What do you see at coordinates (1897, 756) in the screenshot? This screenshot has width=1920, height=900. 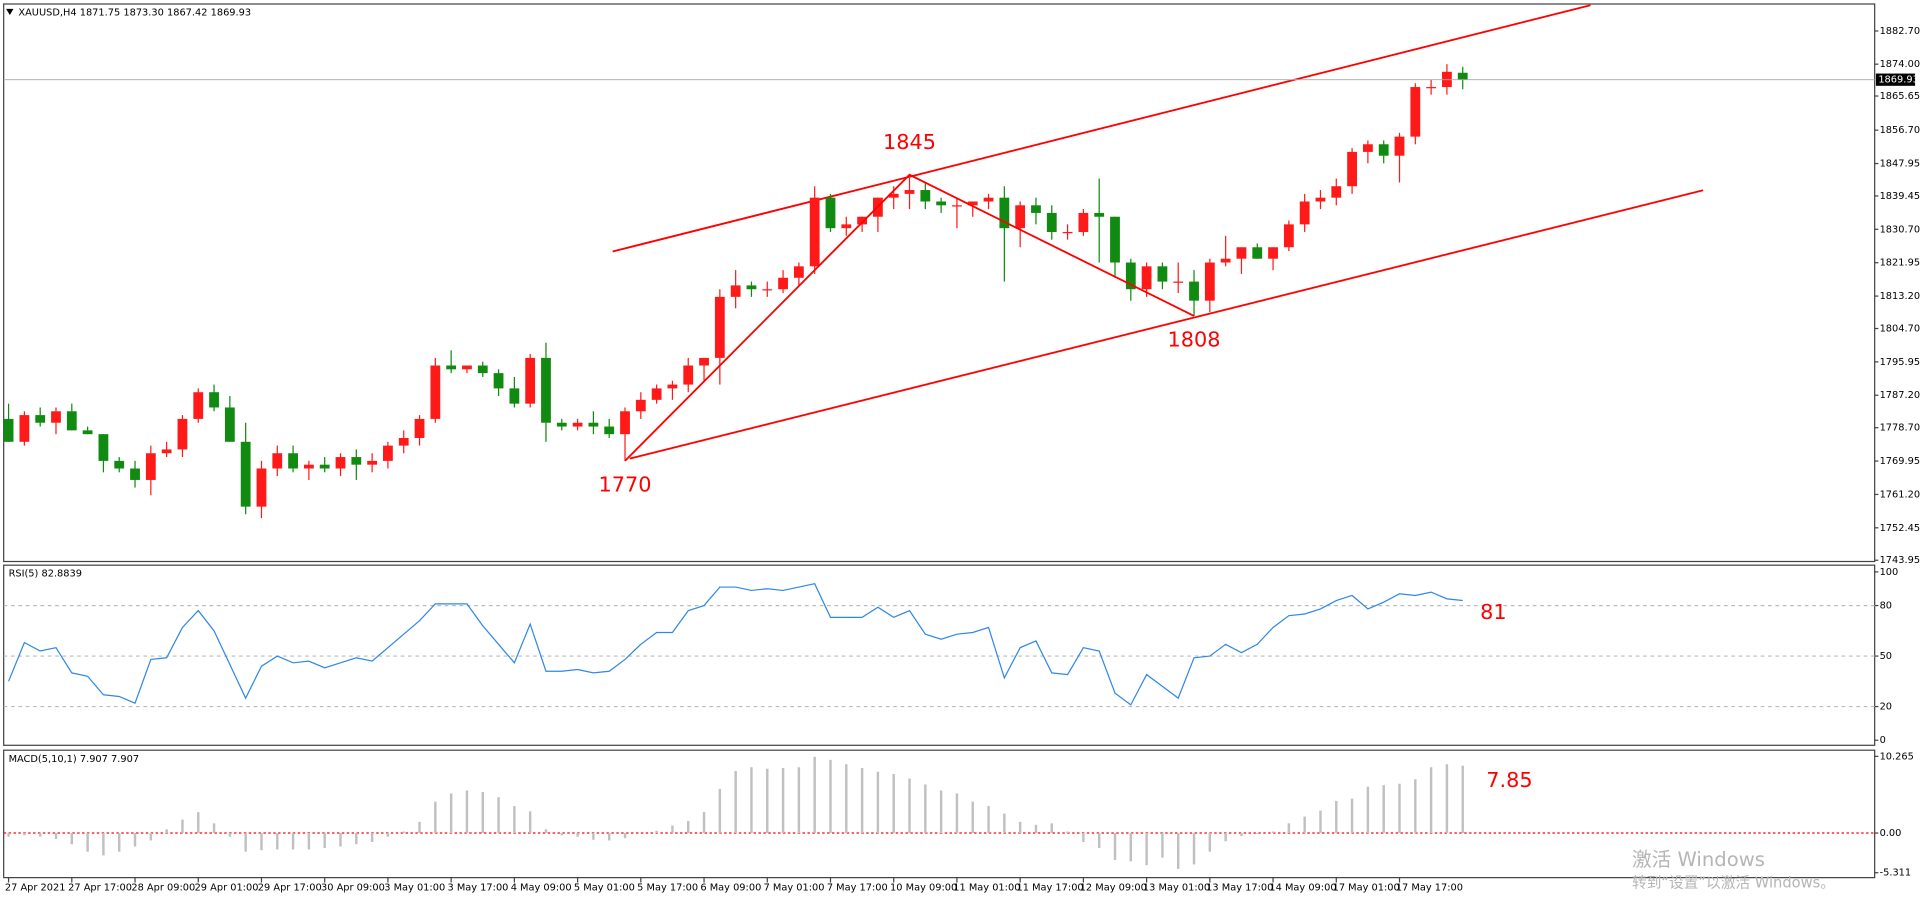 I see `y-tick-label: 10.265` at bounding box center [1897, 756].